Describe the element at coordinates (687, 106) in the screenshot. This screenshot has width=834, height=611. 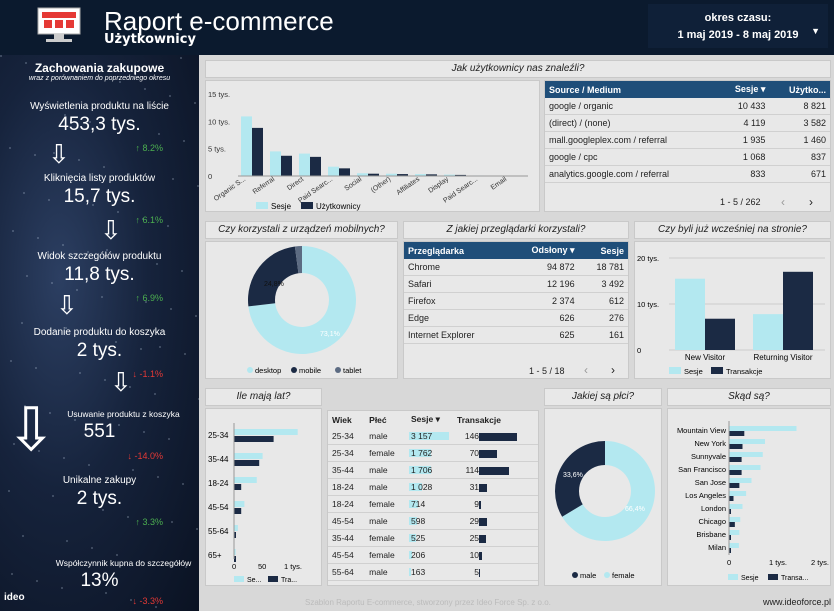
I see `table-row: google / organic 10 433 8 821` at that location.